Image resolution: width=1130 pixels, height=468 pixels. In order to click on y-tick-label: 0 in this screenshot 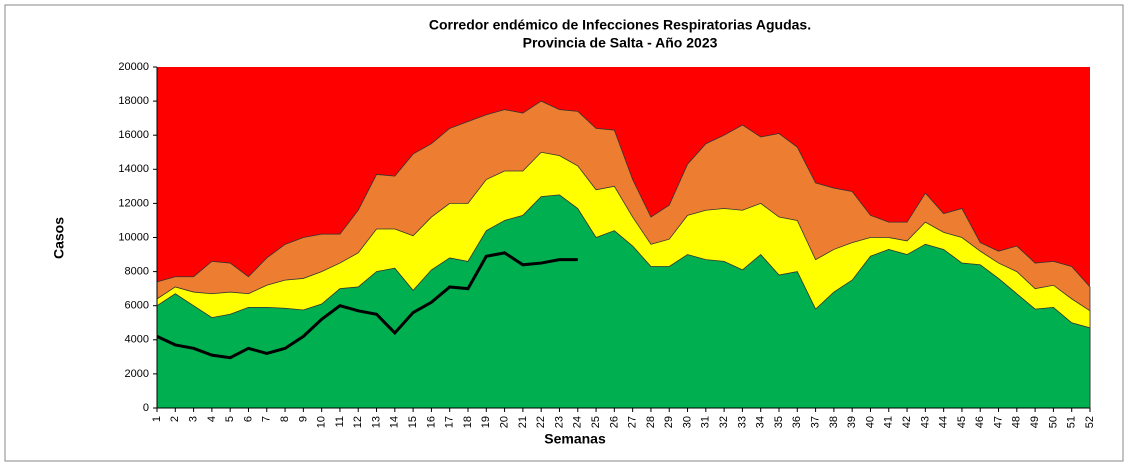, I will do `click(146, 408)`.